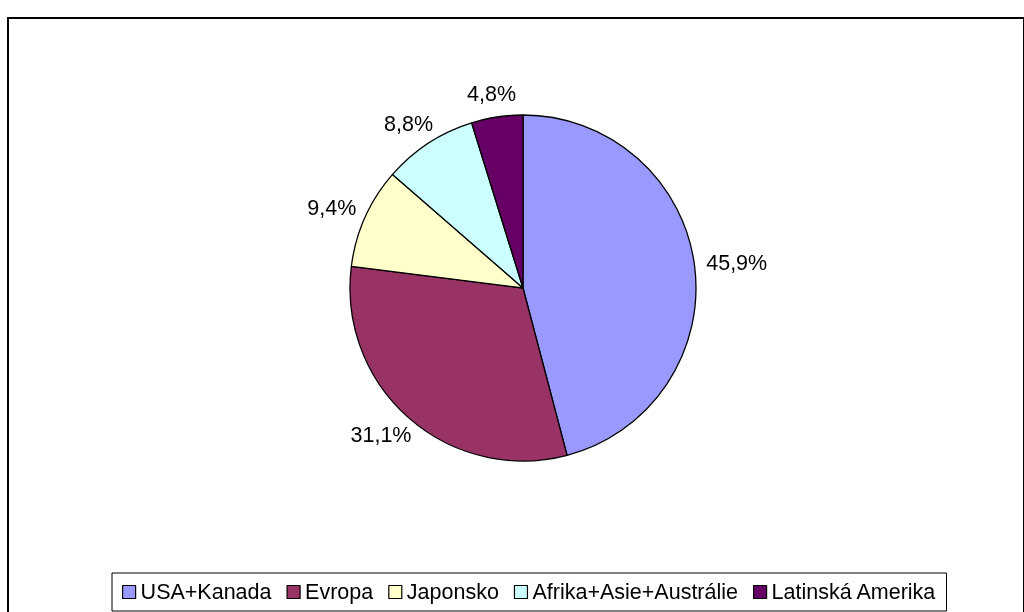 This screenshot has height=612, width=1024. I want to click on legend-label: Japonsko, so click(452, 592).